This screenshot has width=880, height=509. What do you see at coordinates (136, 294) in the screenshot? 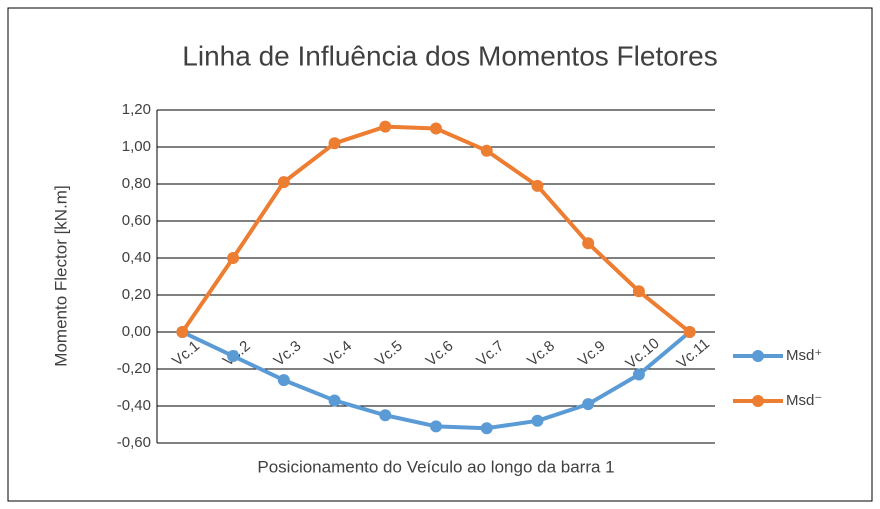
I see `y-tick-label: 0,20` at bounding box center [136, 294].